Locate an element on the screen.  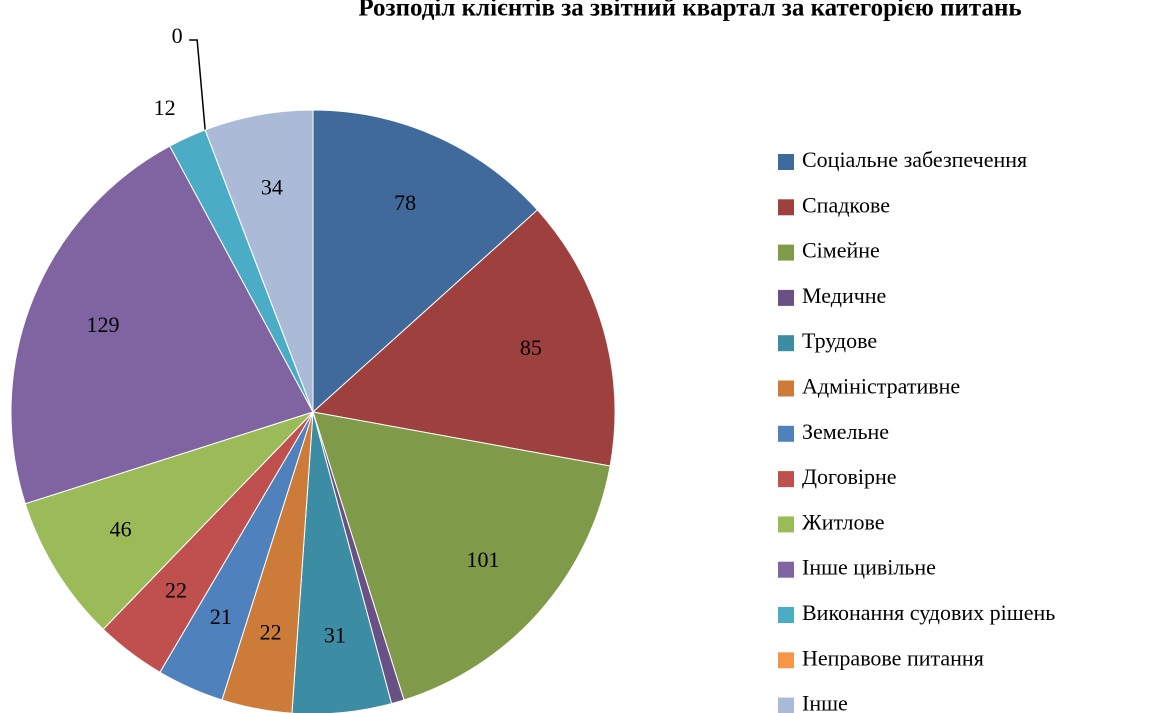
data-label: 31 is located at coordinates (335, 634).